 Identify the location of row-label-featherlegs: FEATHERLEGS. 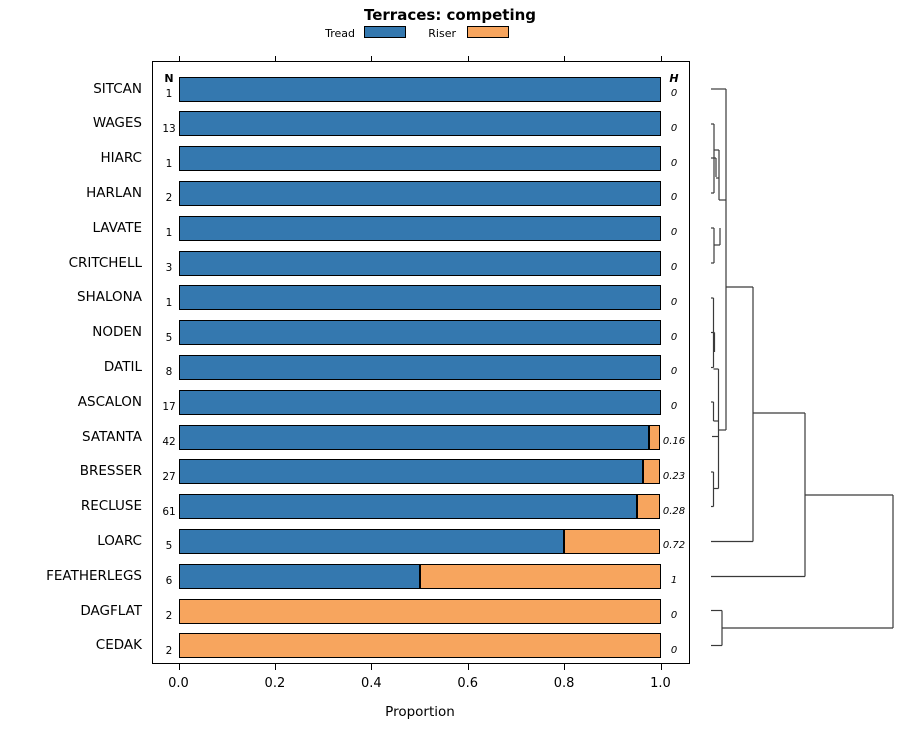
(94, 575).